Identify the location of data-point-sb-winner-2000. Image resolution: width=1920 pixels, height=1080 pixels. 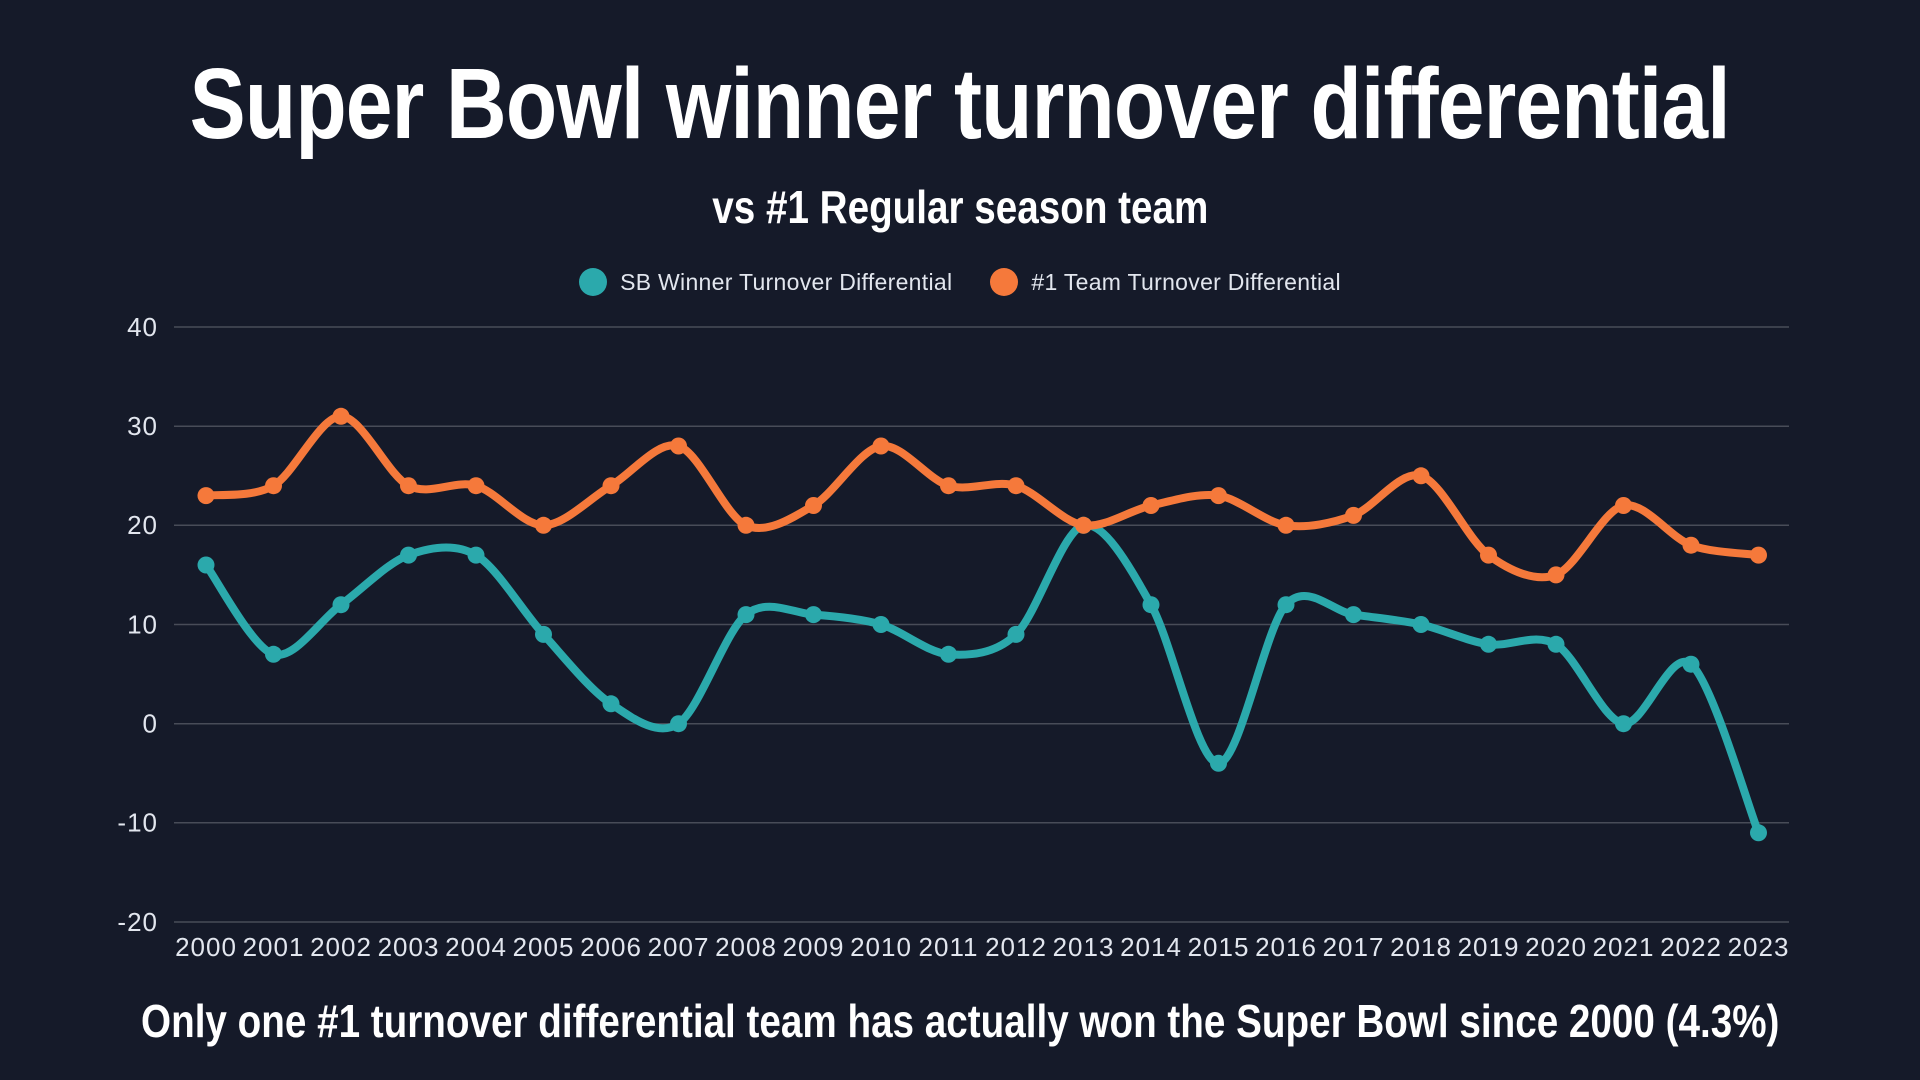
(206, 565).